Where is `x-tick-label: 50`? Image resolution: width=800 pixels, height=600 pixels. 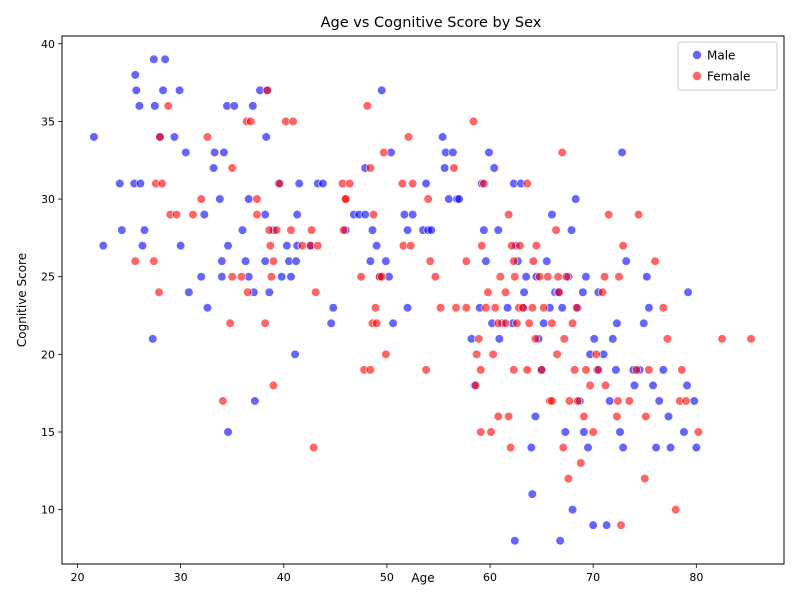 x-tick-label: 50 is located at coordinates (387, 577).